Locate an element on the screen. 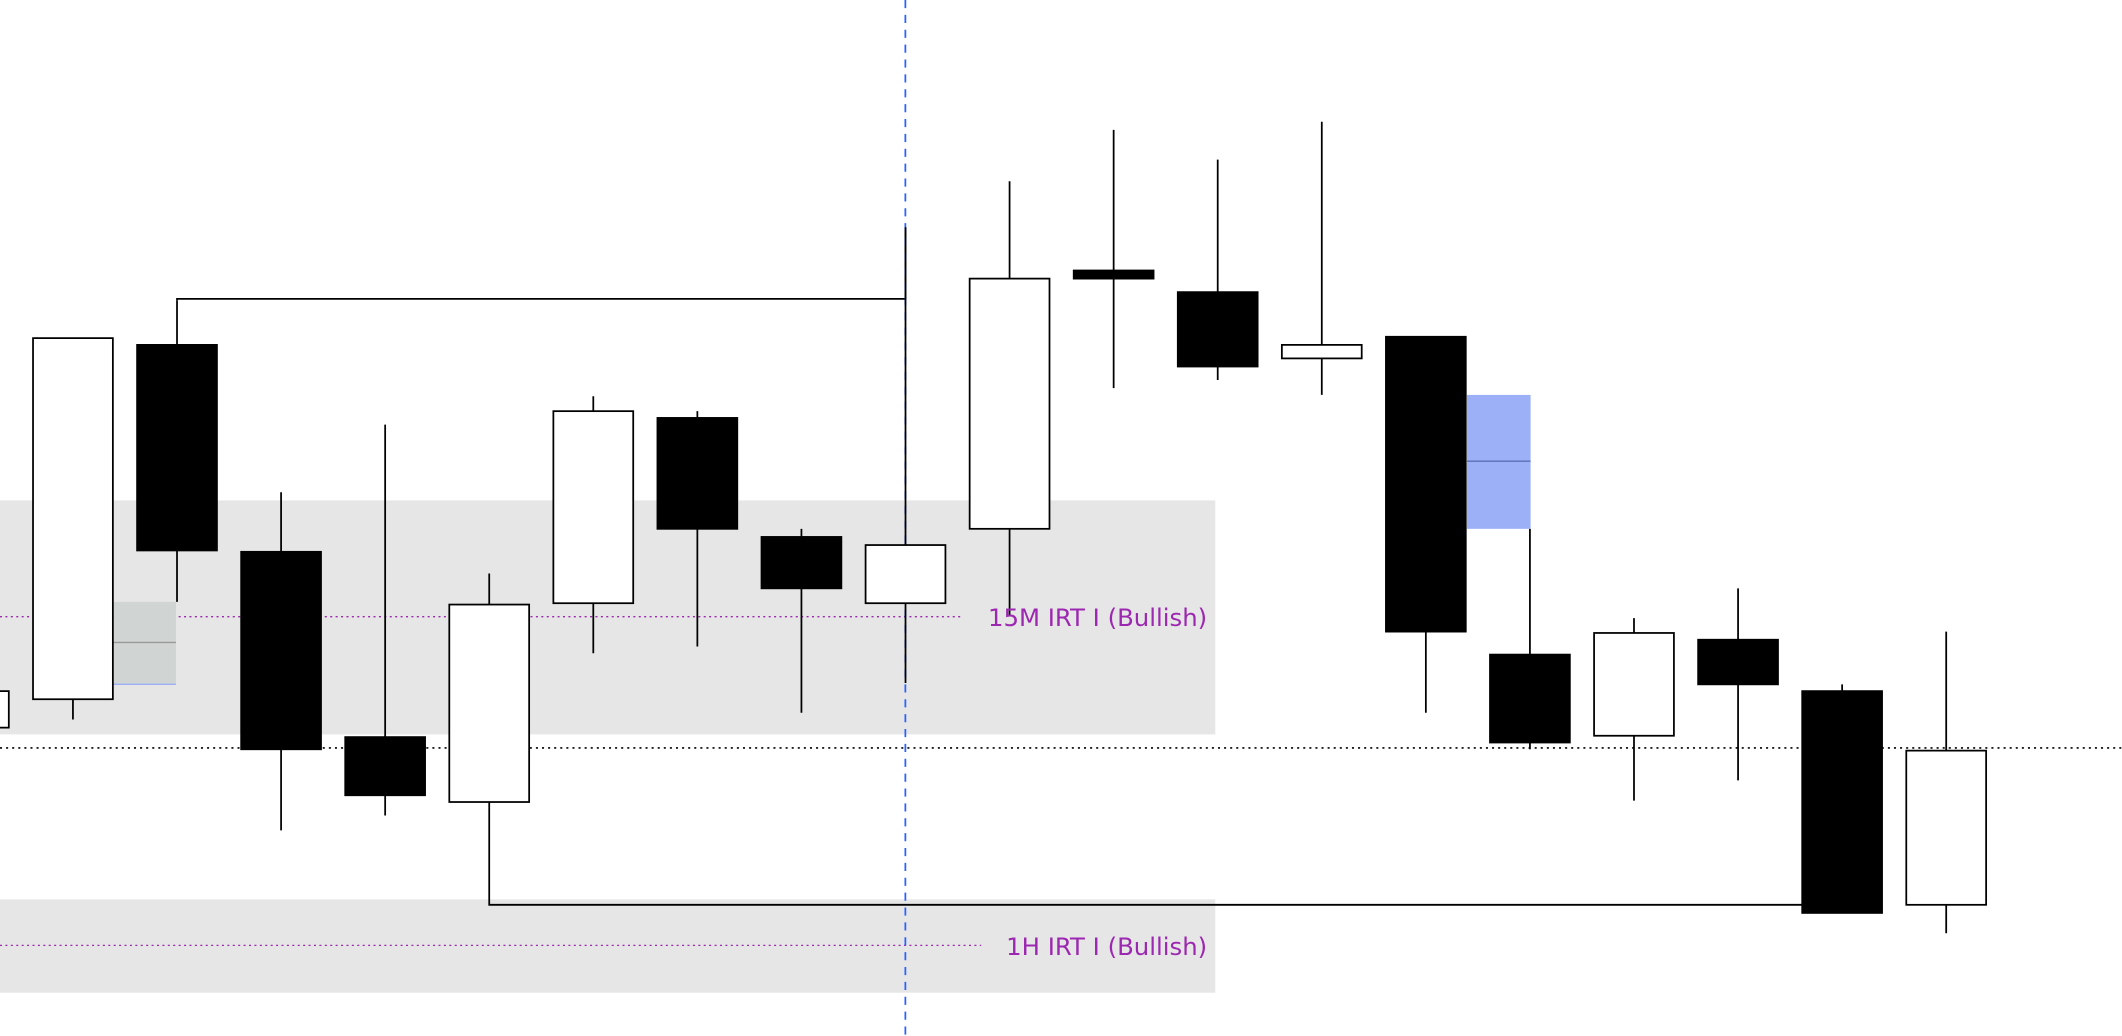 This screenshot has width=2122, height=1036. swing-high-line is located at coordinates (541, 264).